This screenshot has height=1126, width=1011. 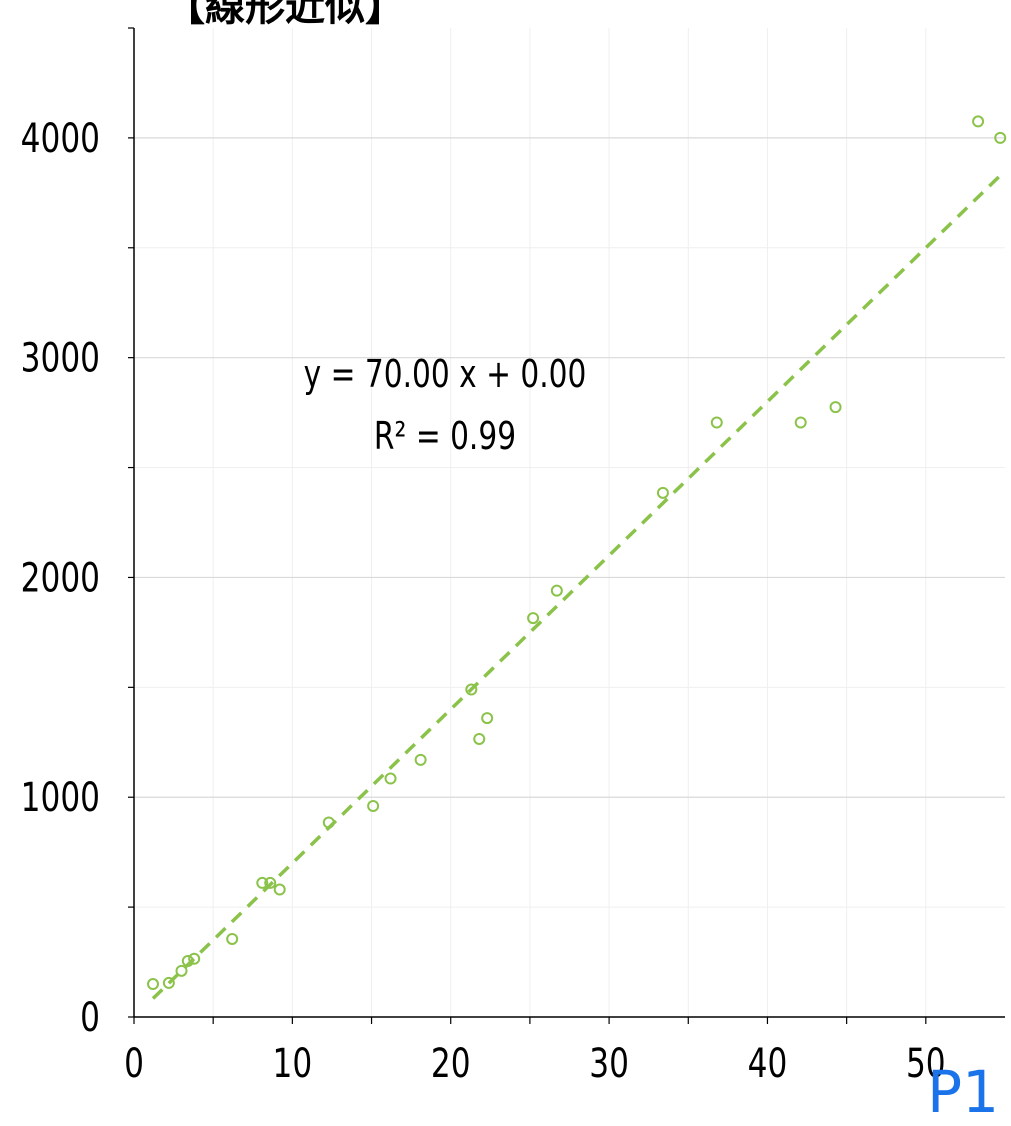 What do you see at coordinates (90, 1018) in the screenshot?
I see `y-tick-label: 0` at bounding box center [90, 1018].